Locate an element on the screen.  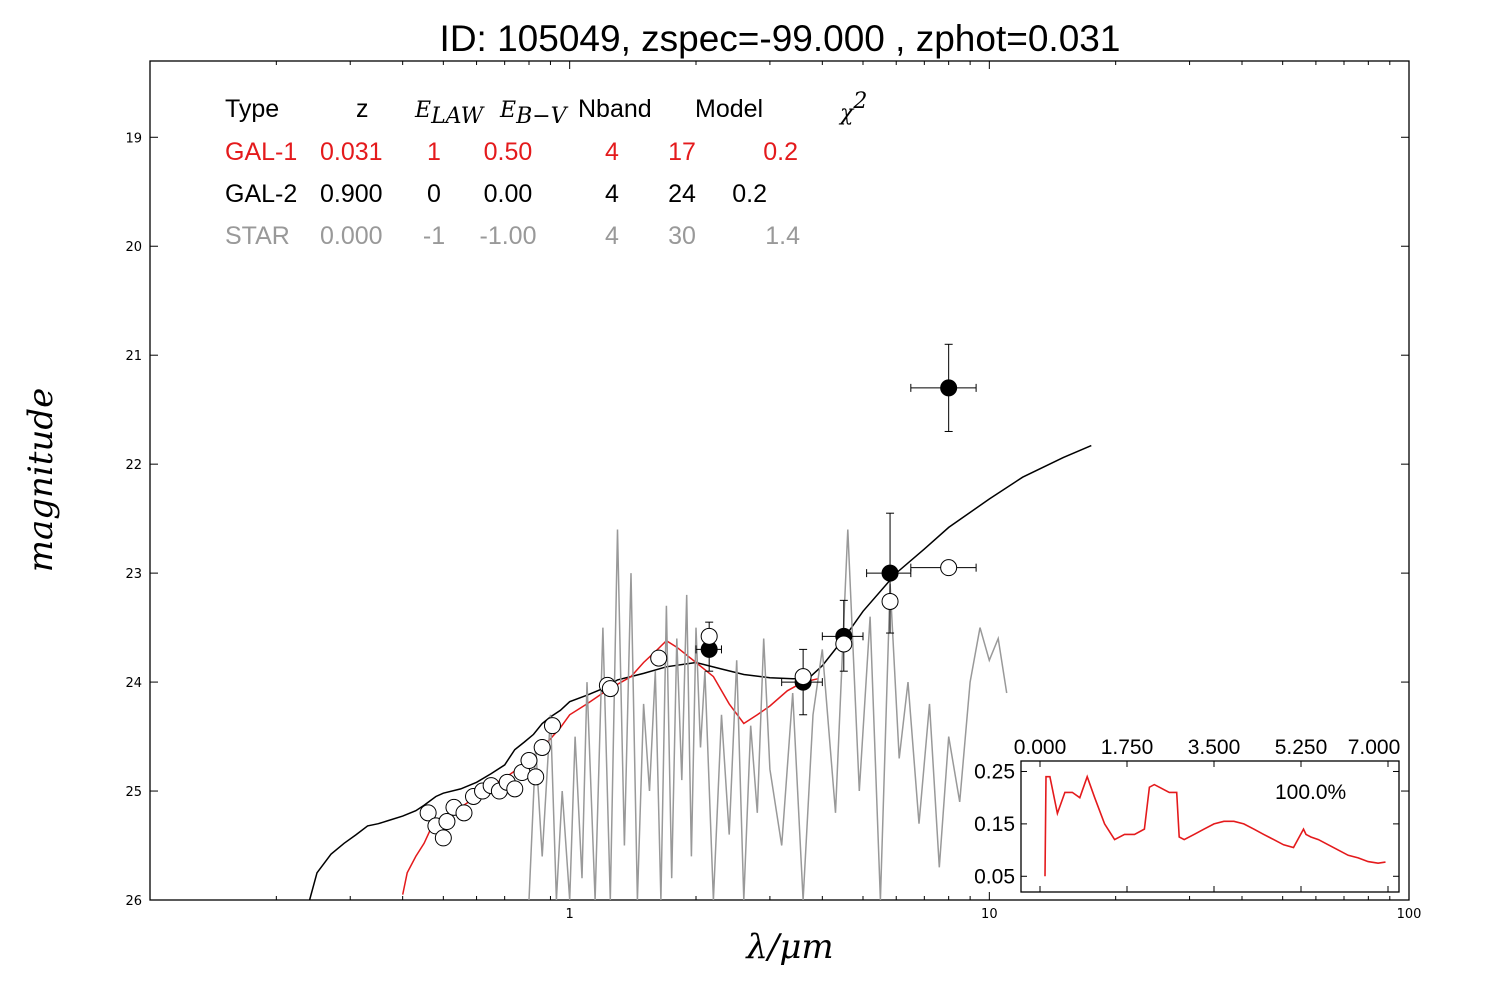
fit-row-type: STAR is located at coordinates (257, 236).